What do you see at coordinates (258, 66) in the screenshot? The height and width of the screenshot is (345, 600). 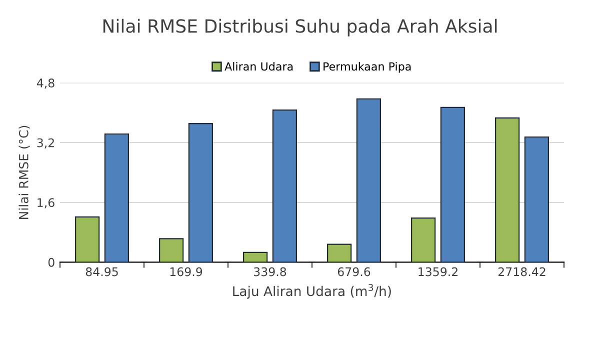 I see `legend-label: Aliran Udara` at bounding box center [258, 66].